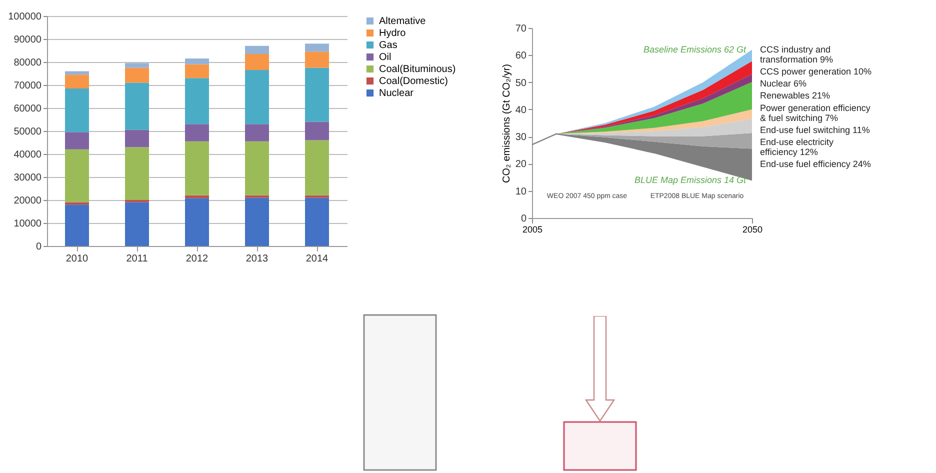 This screenshot has width=936, height=473. I want to click on x-tick-label: 2013, so click(257, 259).